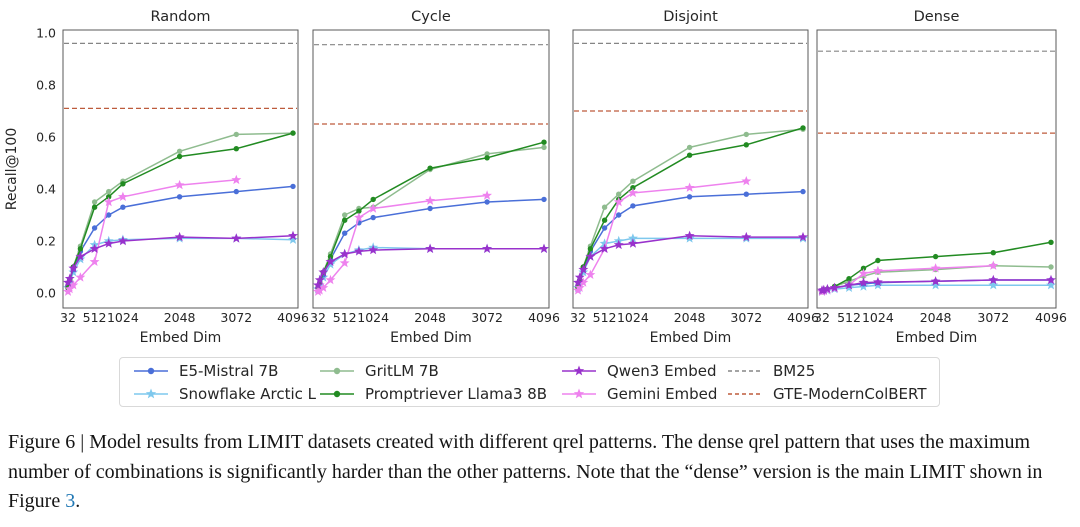 The height and width of the screenshot is (527, 1080). I want to click on legend-item-promptriever-llama3-8b: Promptriever Llama3 8B, so click(439, 394).